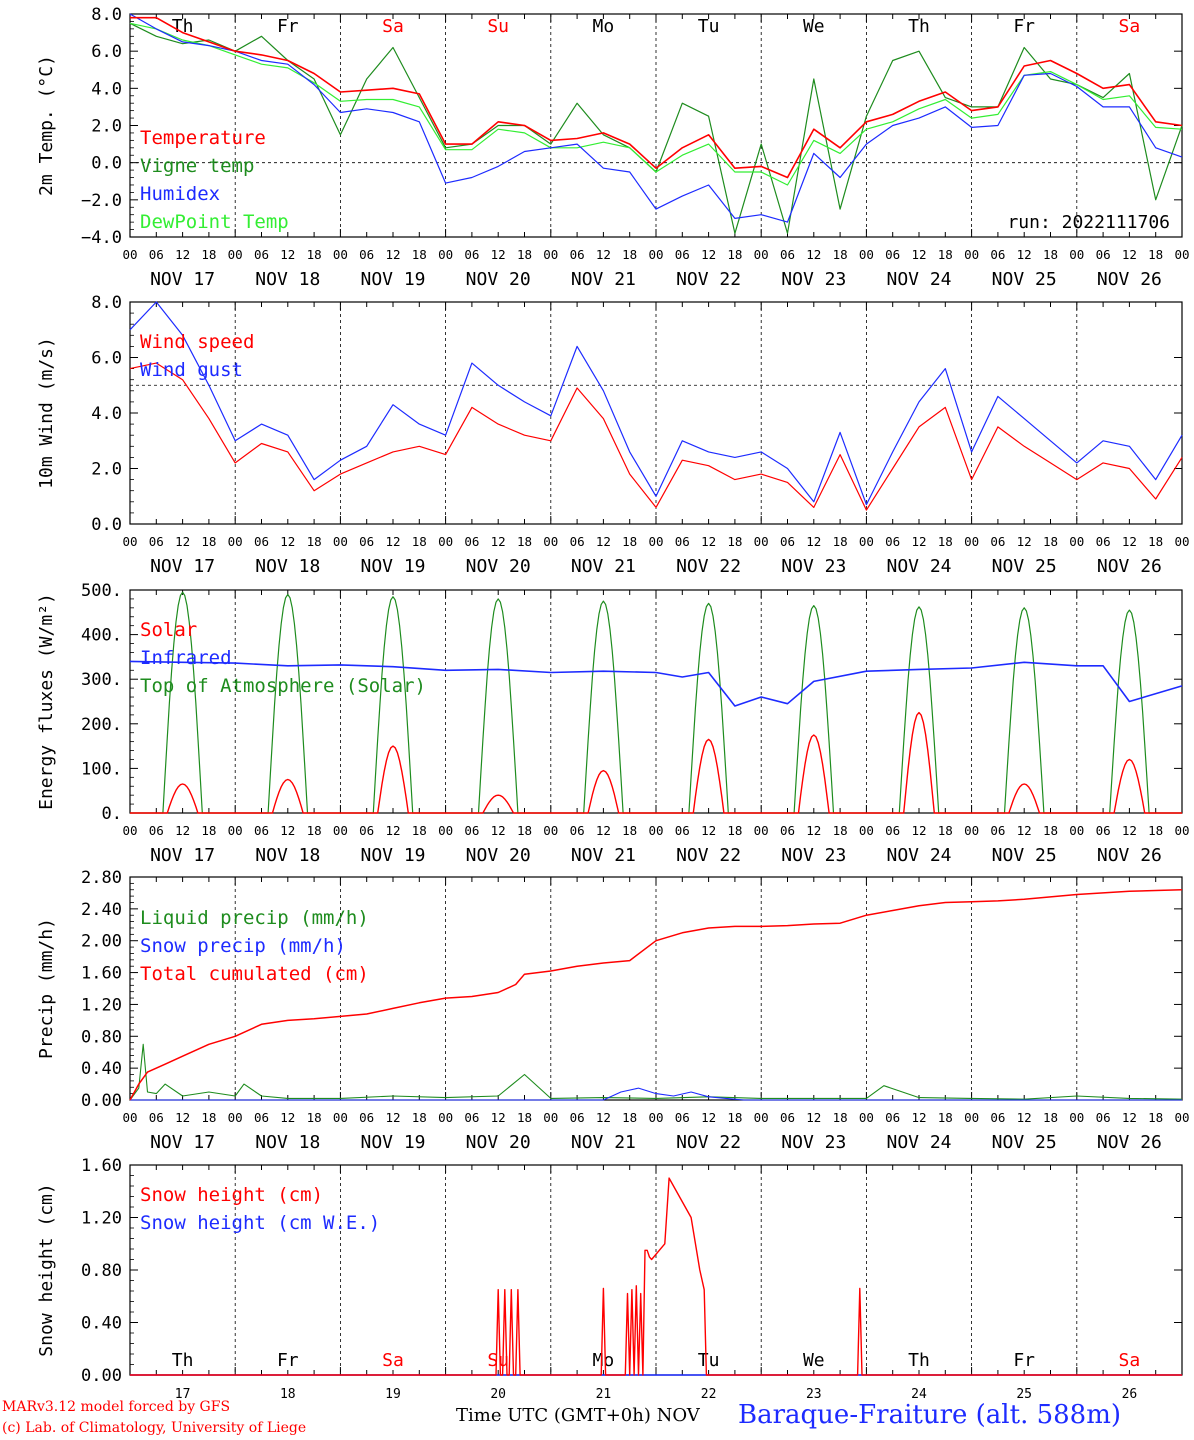  What do you see at coordinates (708, 566) in the screenshot?
I see `x-date-label: NOV 22` at bounding box center [708, 566].